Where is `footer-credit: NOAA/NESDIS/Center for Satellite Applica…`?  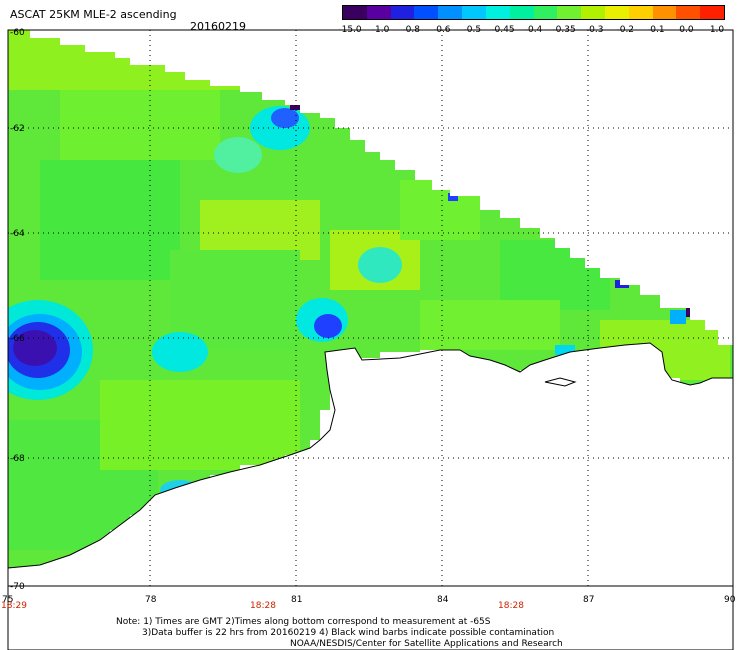
footer-credit: NOAA/NESDIS/Center for Satellite Applica… is located at coordinates (426, 644).